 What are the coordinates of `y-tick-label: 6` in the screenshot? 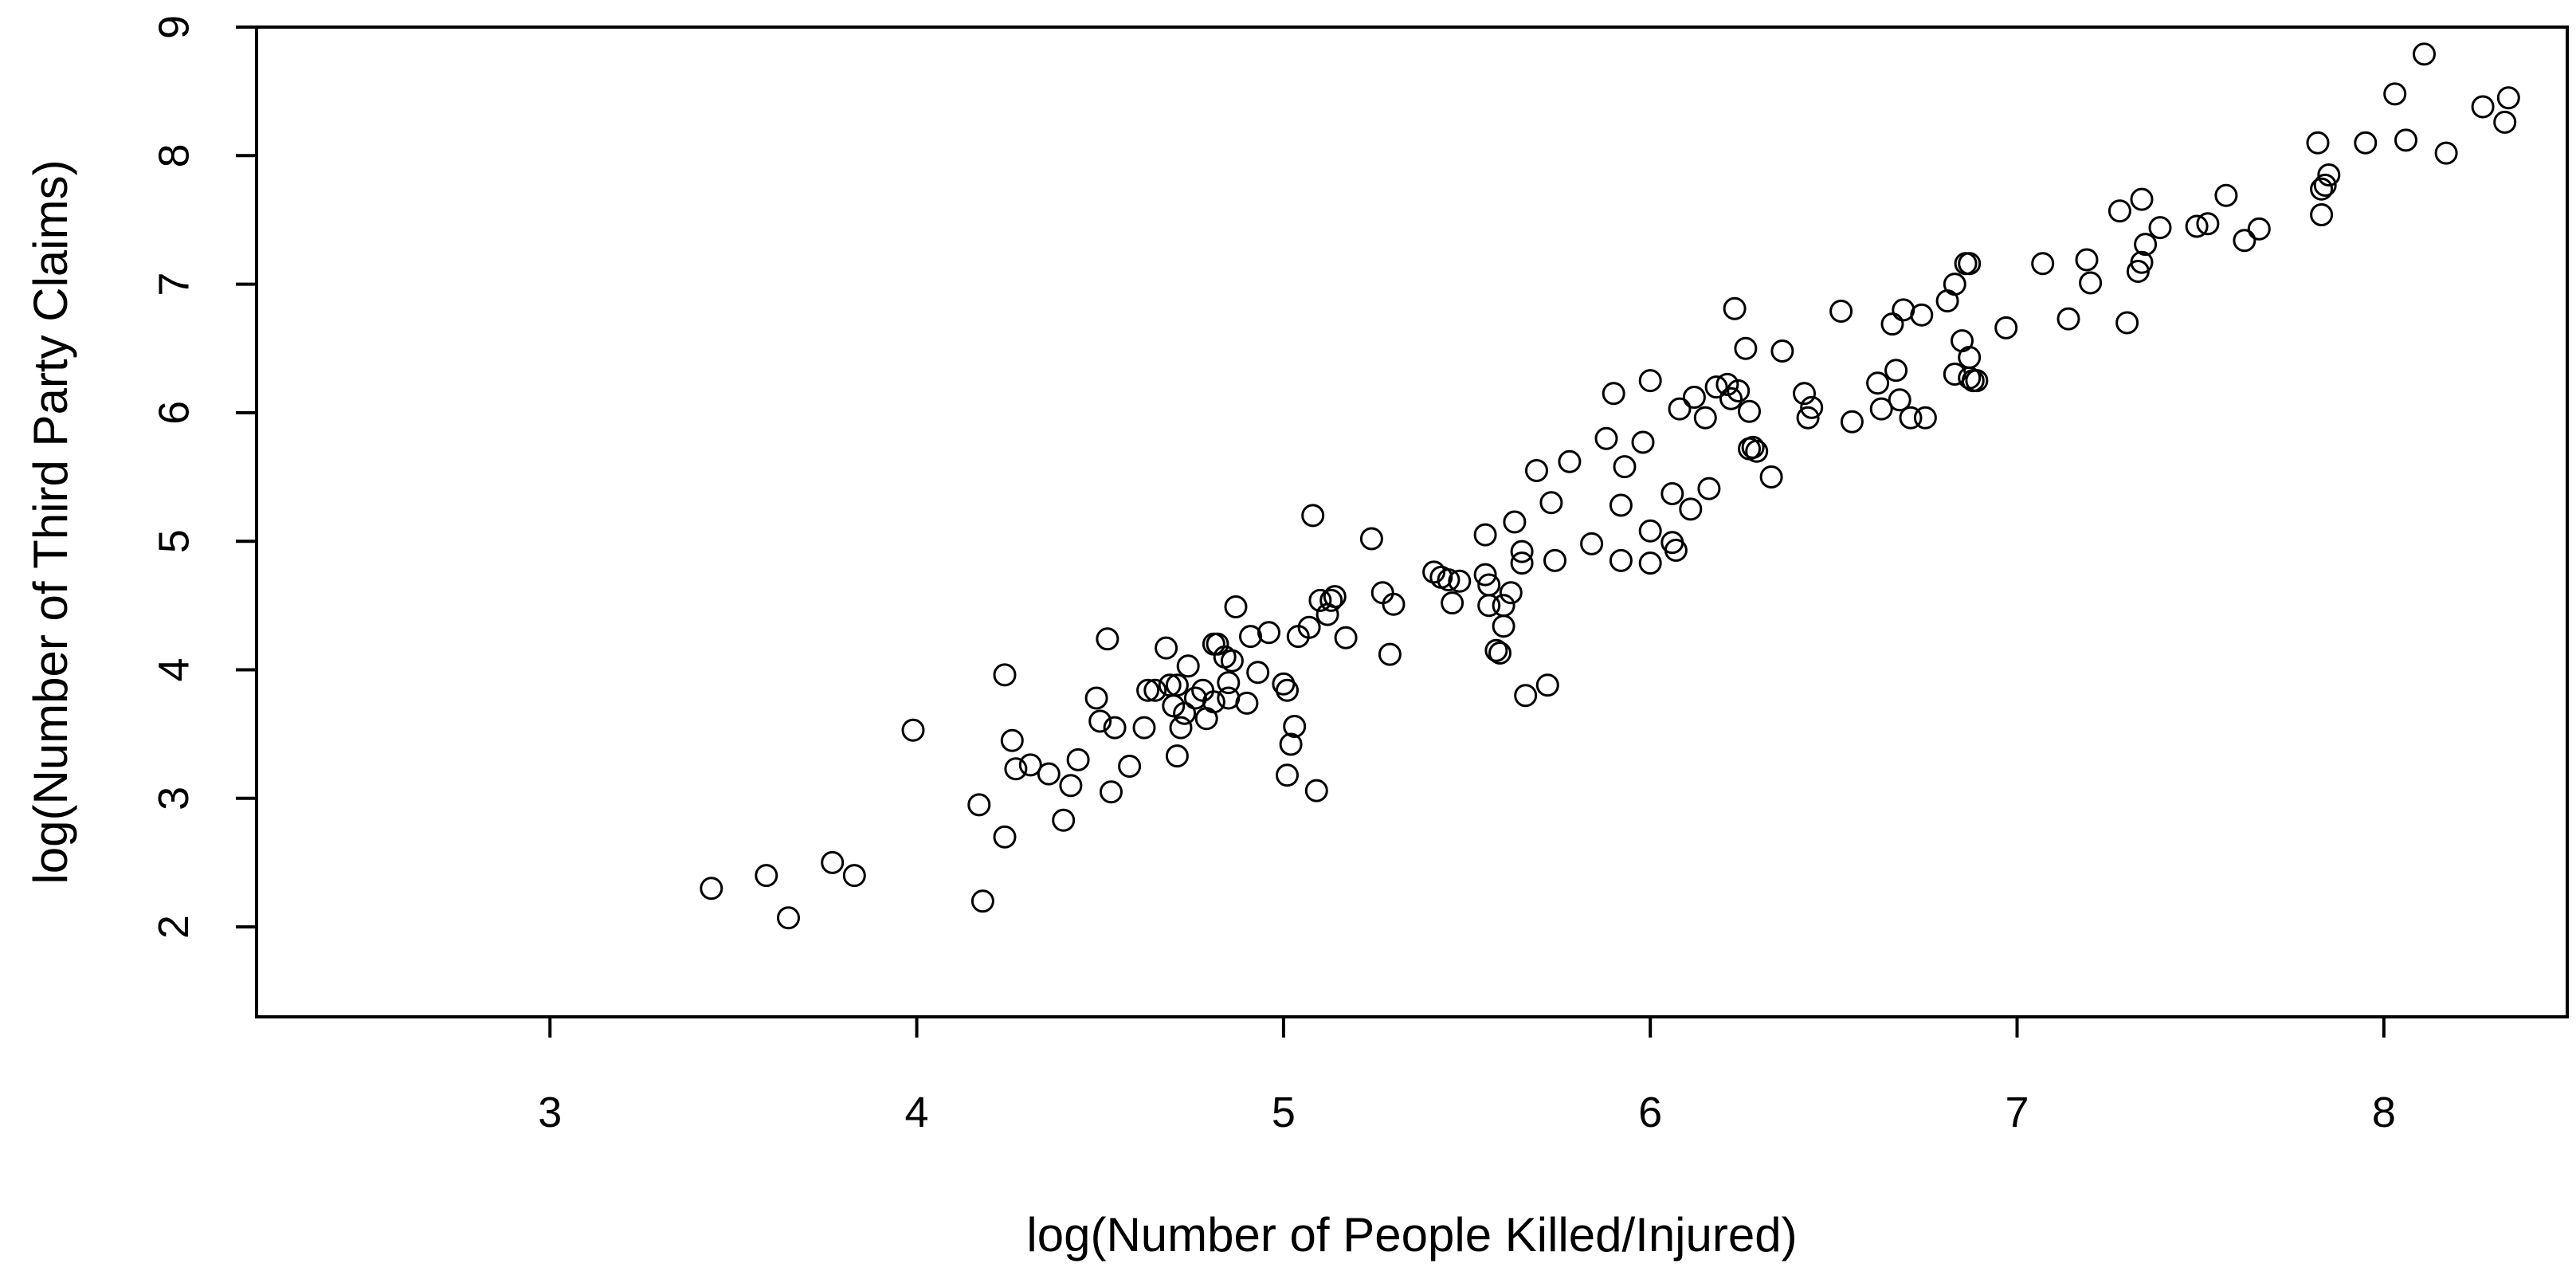 It's located at (174, 413).